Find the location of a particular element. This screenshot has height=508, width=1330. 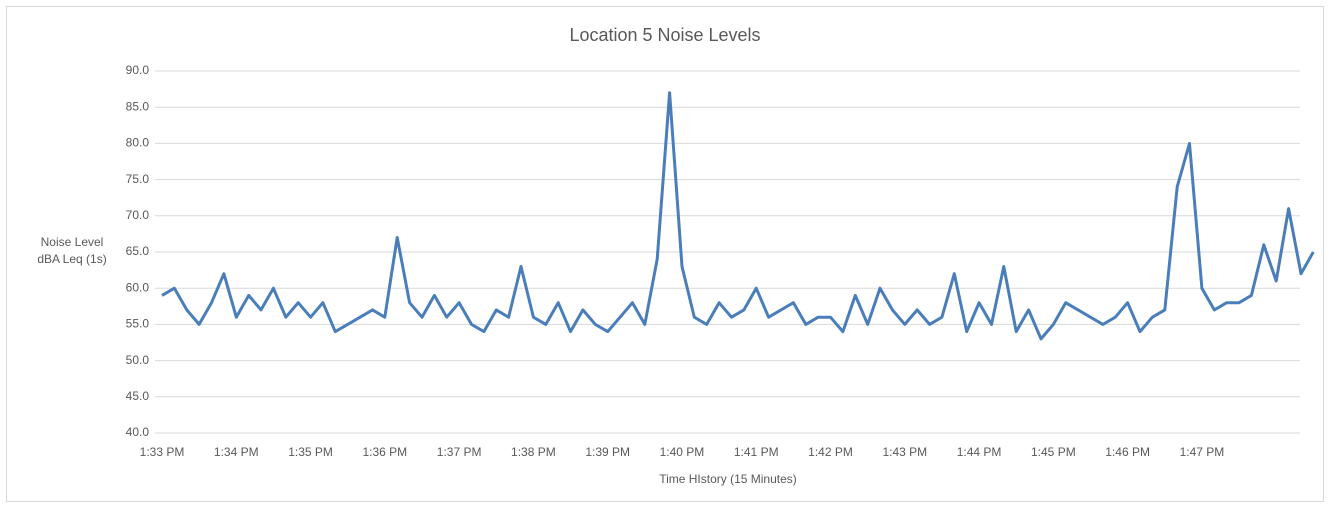

x-tick-label: 1:34 PM is located at coordinates (236, 452).